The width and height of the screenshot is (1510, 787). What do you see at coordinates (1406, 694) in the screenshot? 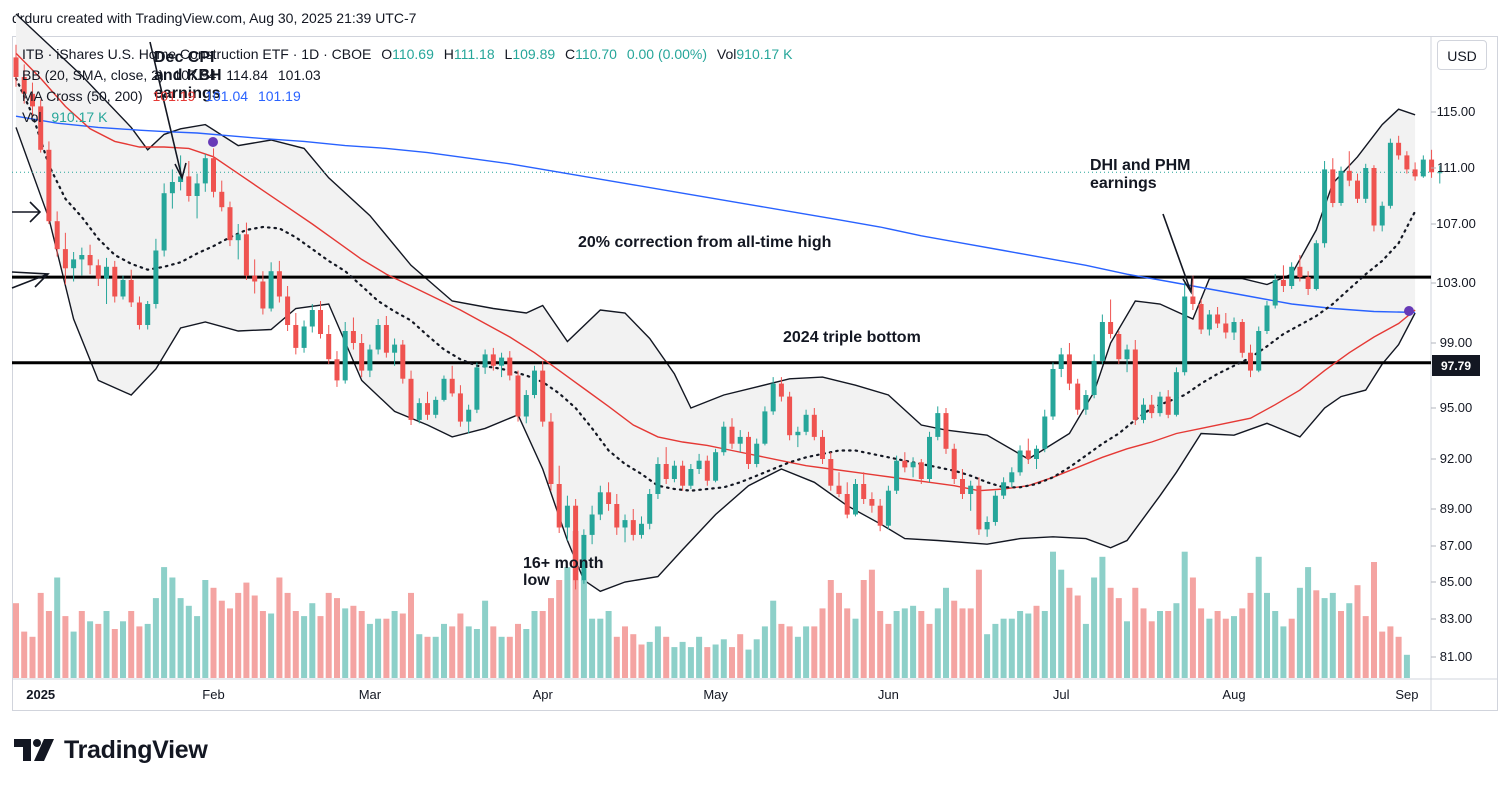
I see `x-tick-label: Sep` at bounding box center [1406, 694].